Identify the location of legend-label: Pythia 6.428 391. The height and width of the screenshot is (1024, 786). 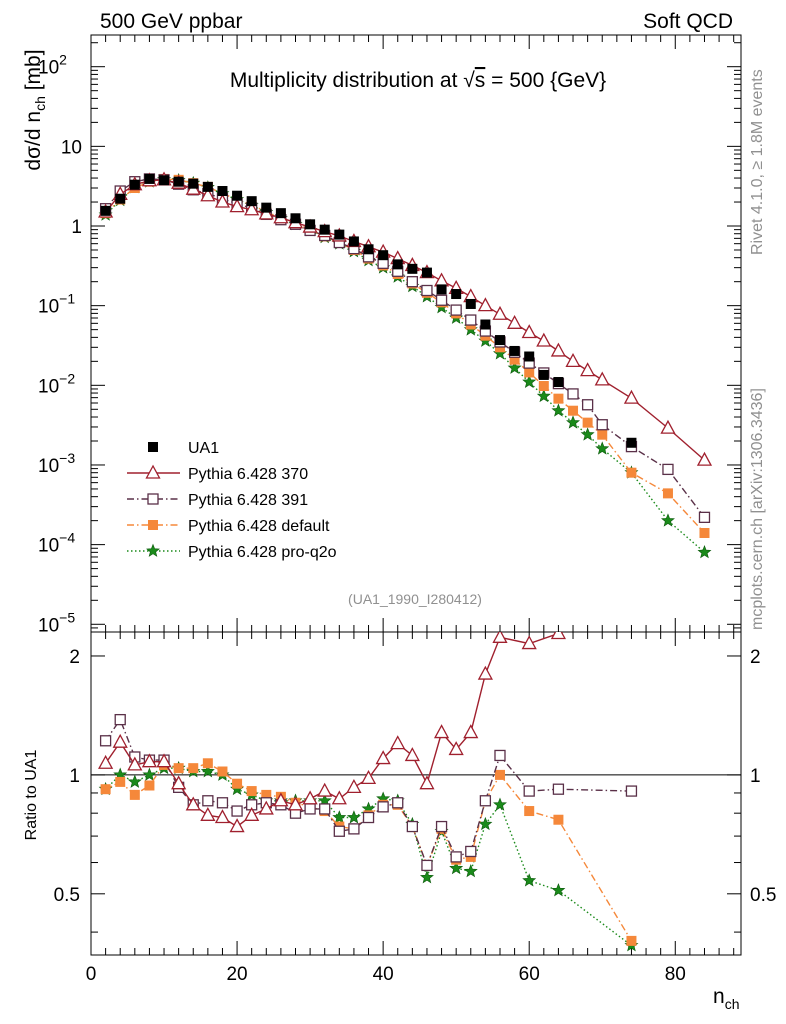
(248, 500).